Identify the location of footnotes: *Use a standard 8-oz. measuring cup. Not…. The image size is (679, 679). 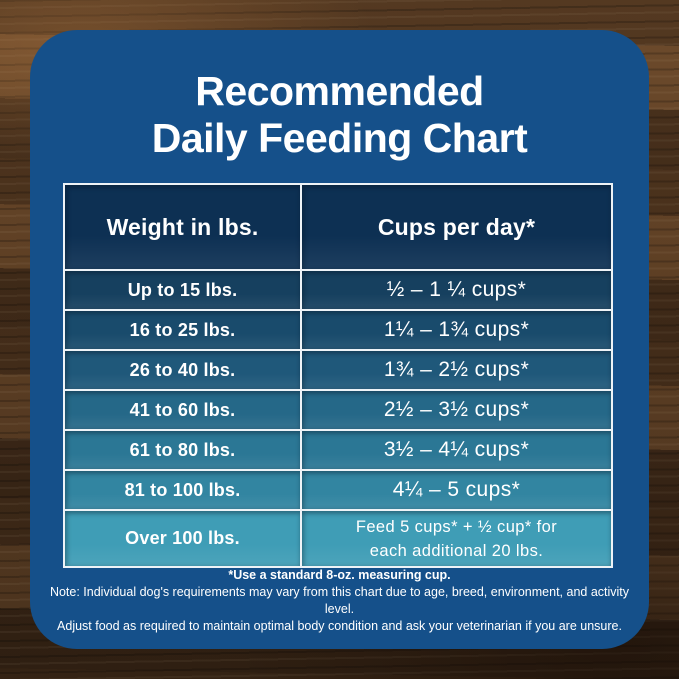
(339, 601).